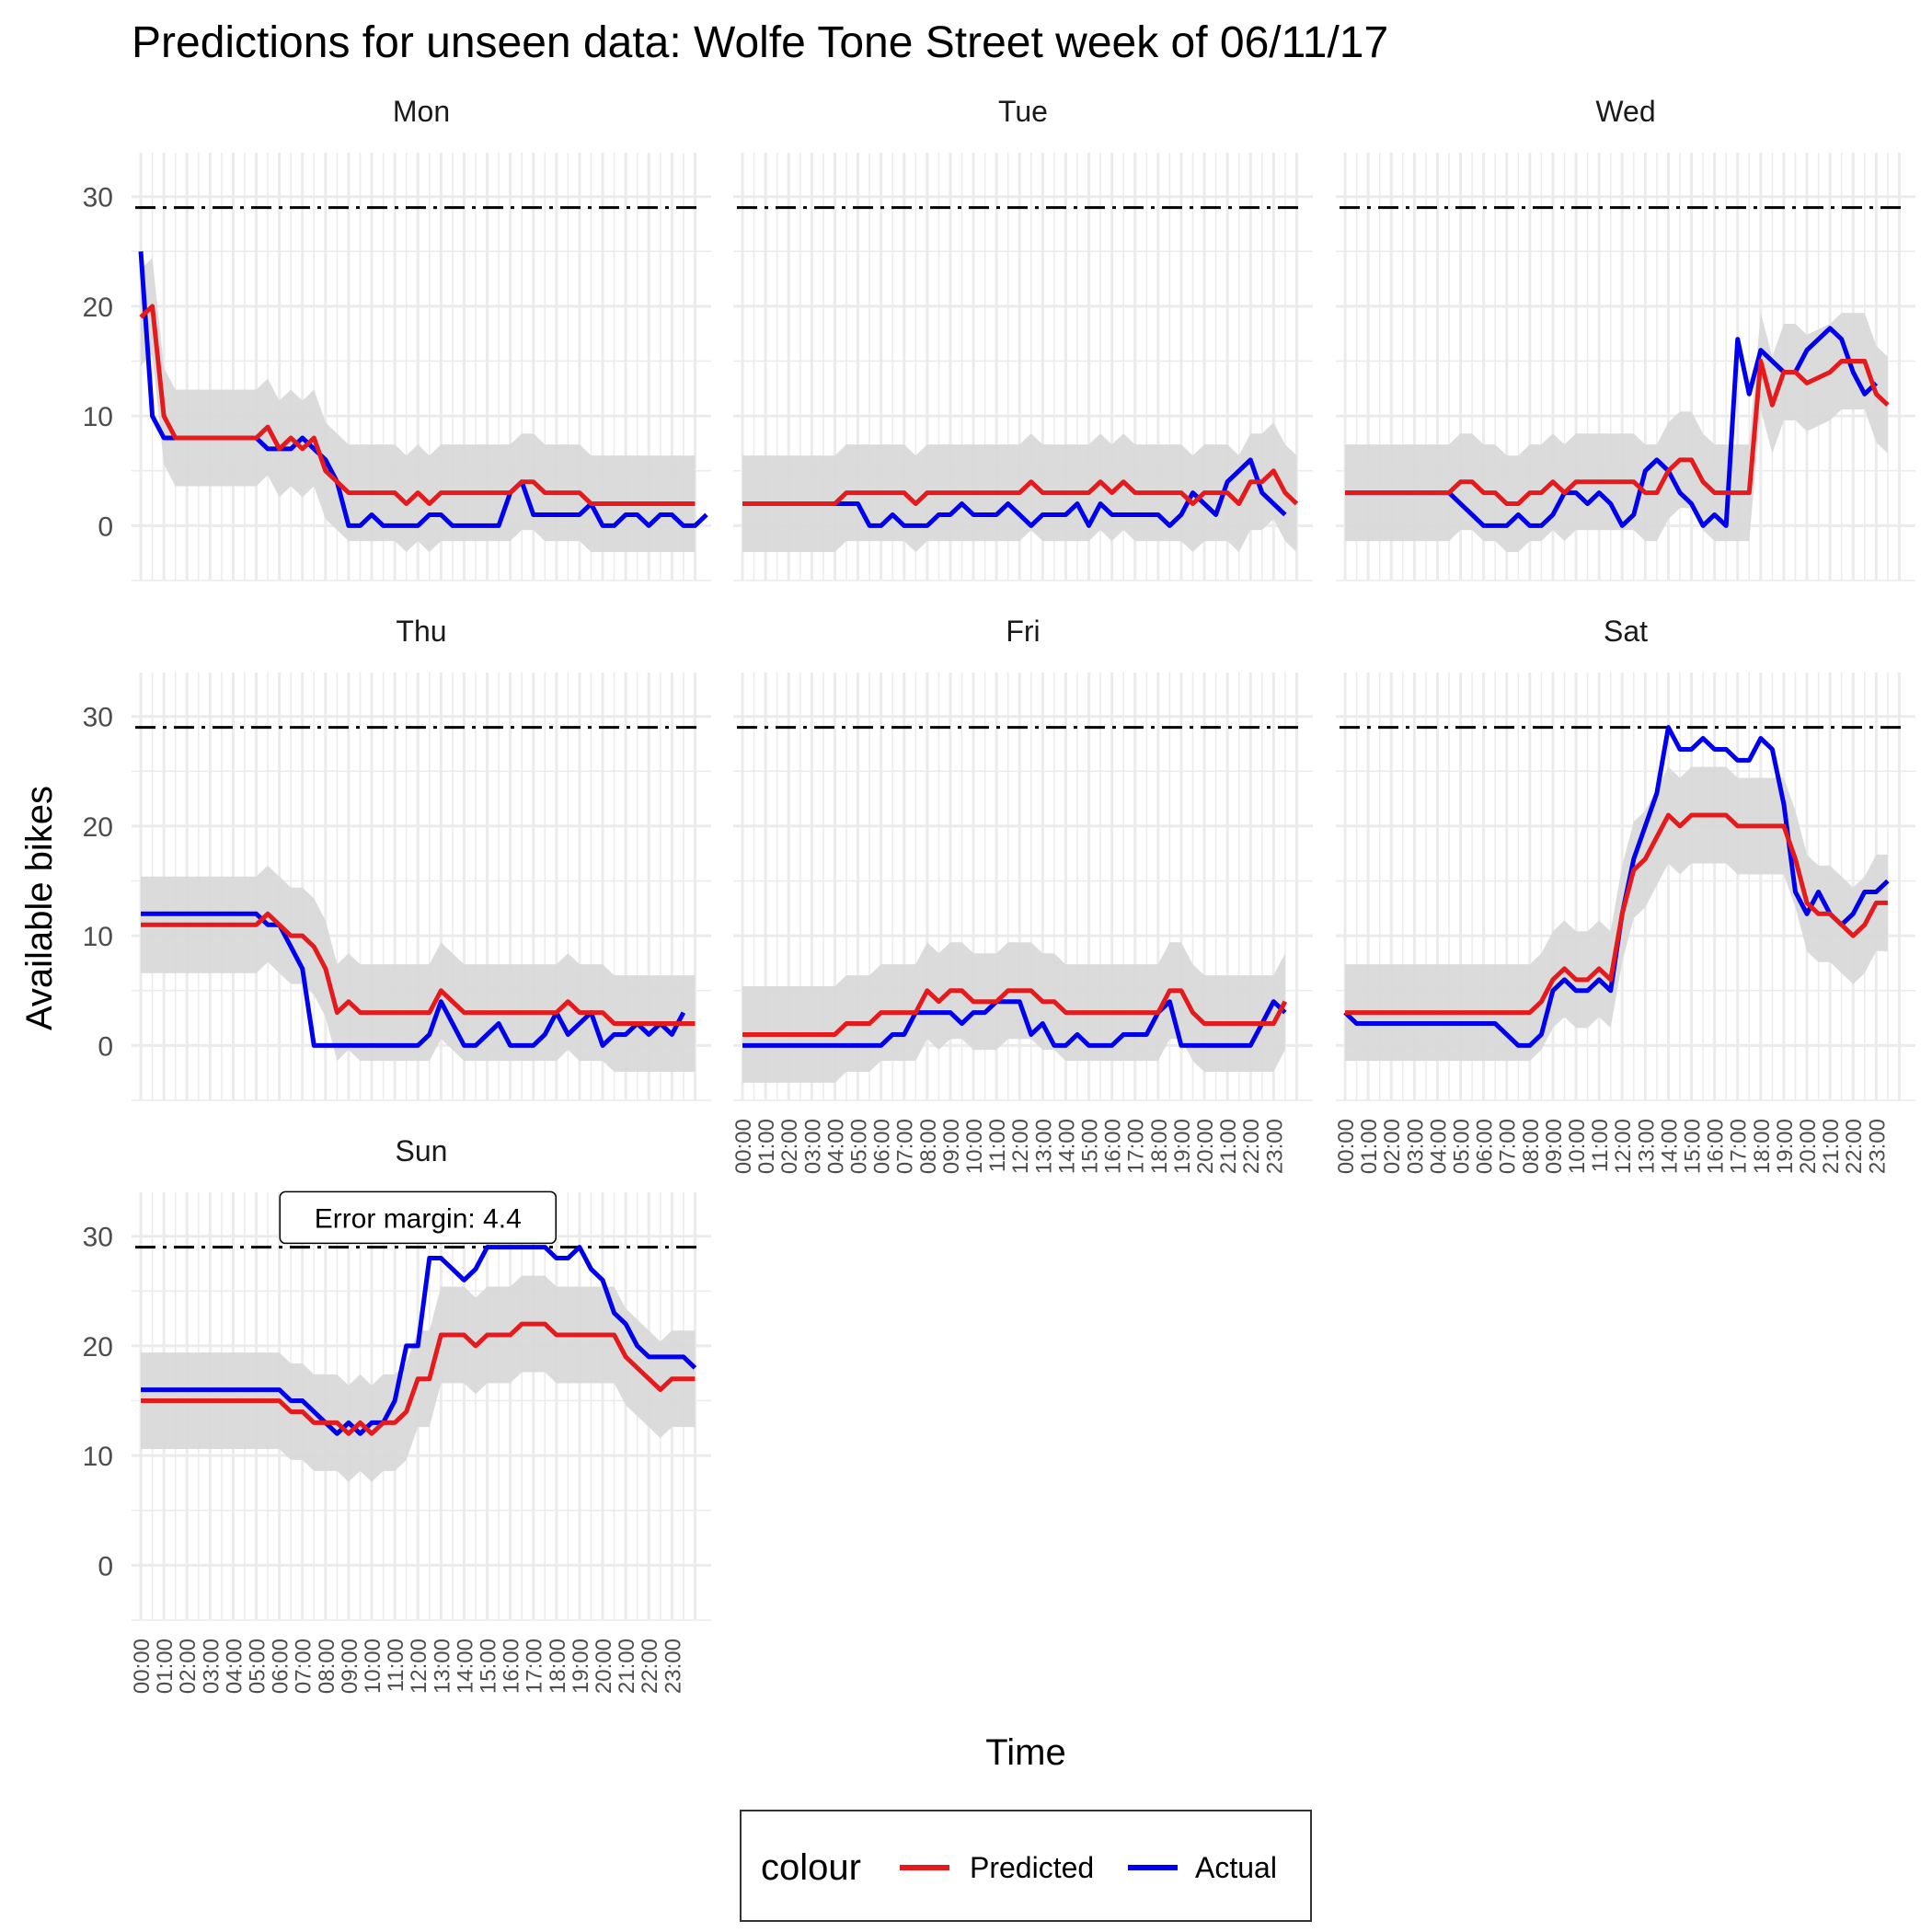 This screenshot has width=1932, height=1932. I want to click on panel-label: Sat, so click(1626, 631).